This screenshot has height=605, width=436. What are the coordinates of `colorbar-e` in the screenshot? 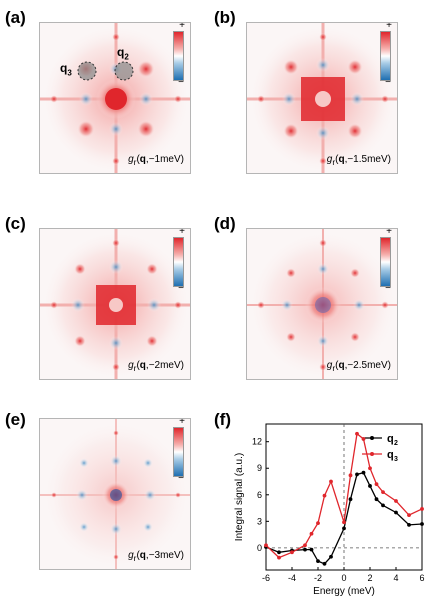 It's located at (178, 452).